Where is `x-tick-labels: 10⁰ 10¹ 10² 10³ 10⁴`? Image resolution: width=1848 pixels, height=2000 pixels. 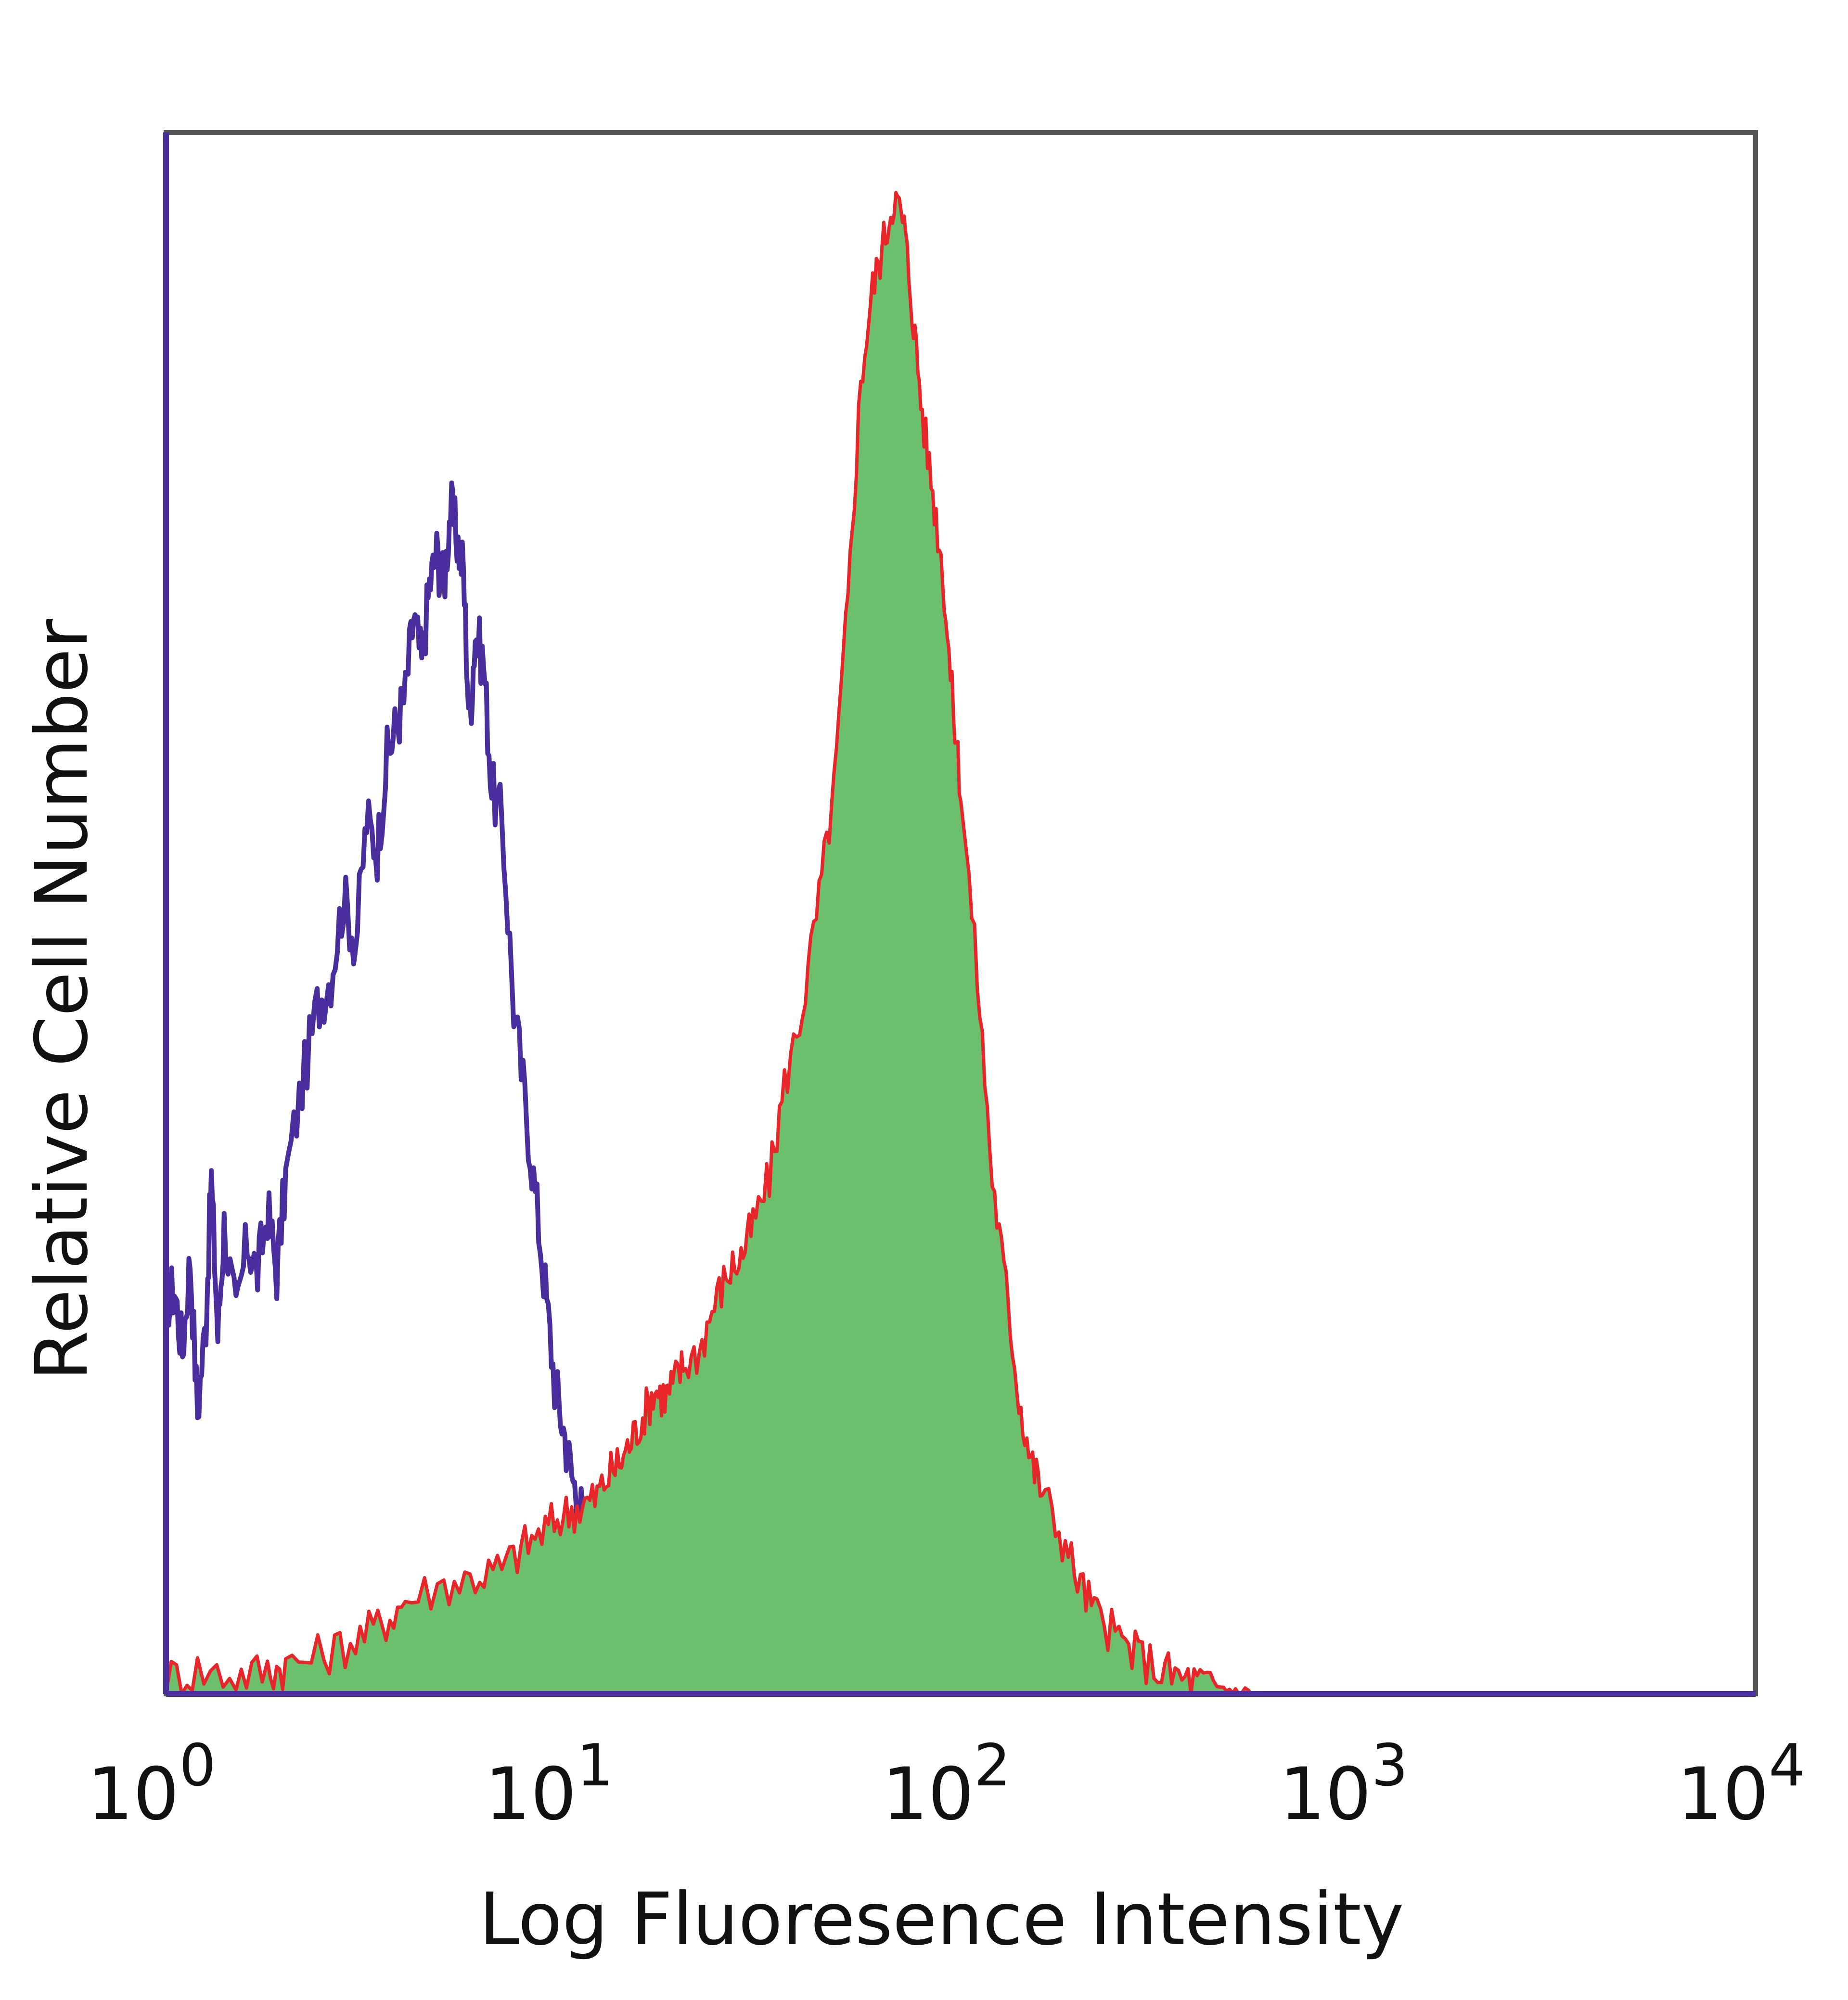
x-tick-labels: 10⁰ 10¹ 10² 10³ 10⁴ is located at coordinates (946, 1784).